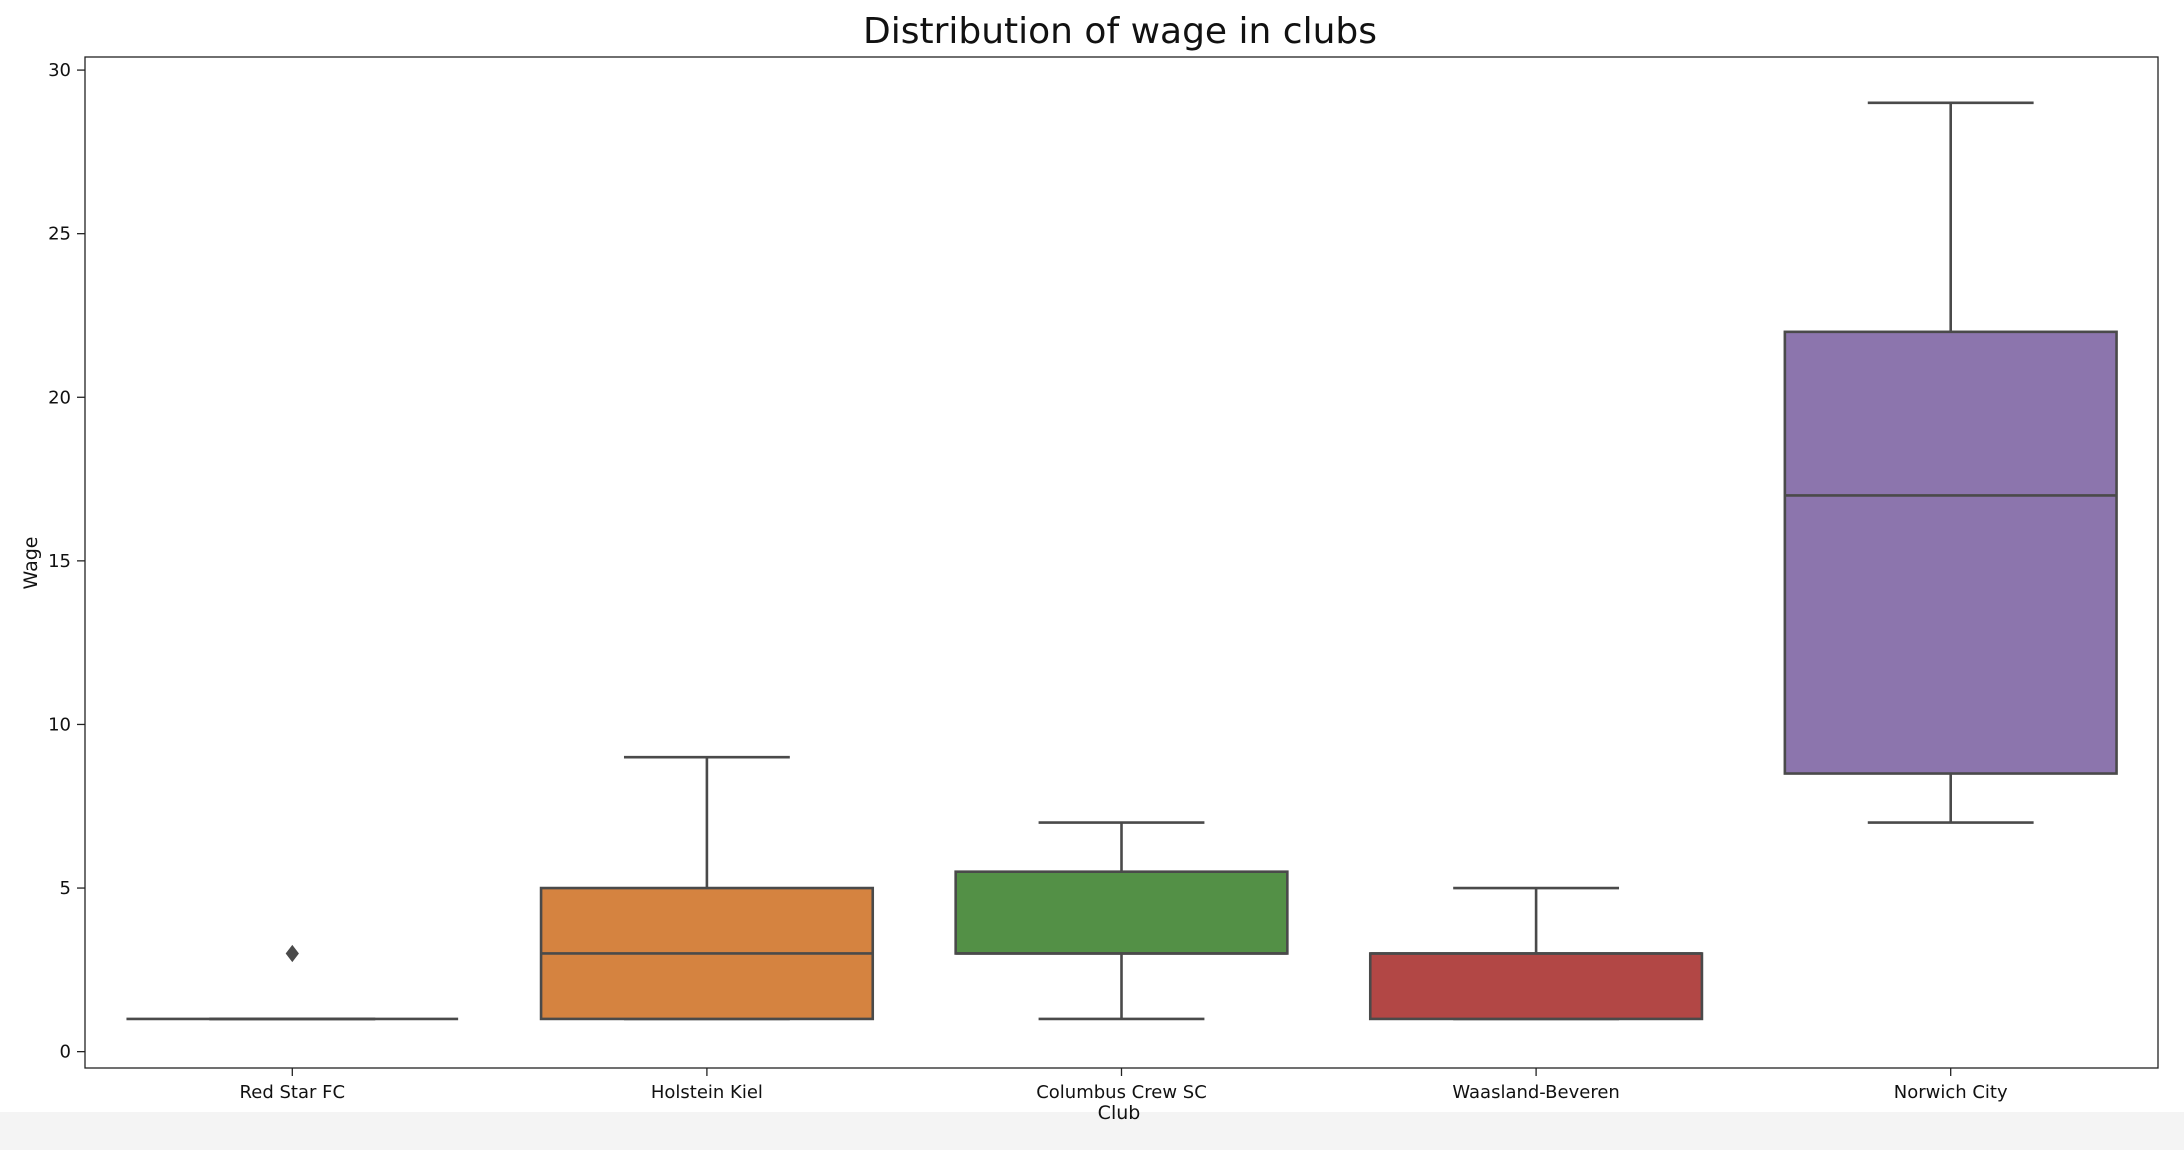  What do you see at coordinates (1535, 1092) in the screenshot?
I see `x-tick-label: Waasland-Beveren` at bounding box center [1535, 1092].